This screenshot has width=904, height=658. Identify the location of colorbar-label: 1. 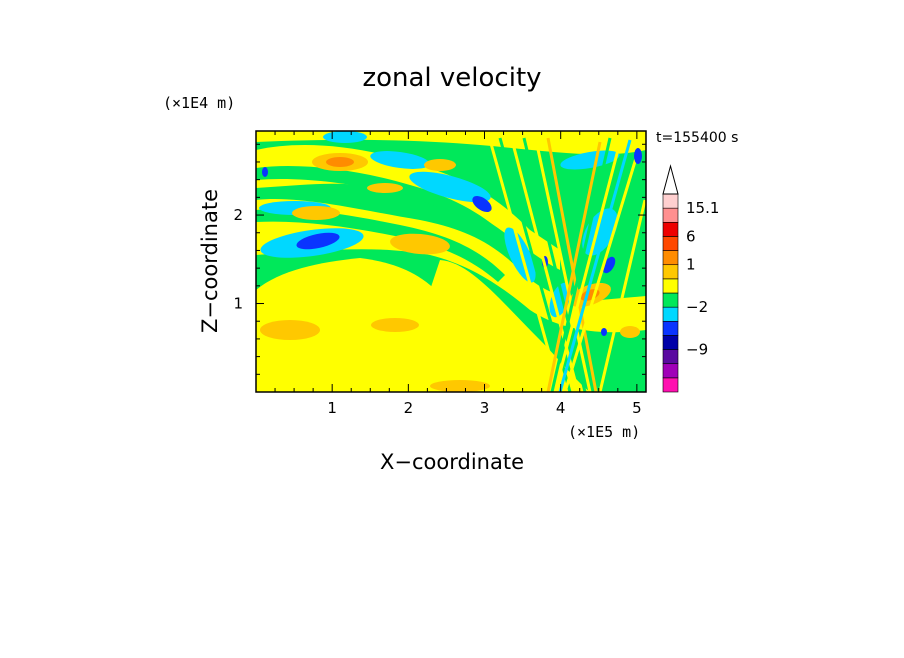
(691, 265).